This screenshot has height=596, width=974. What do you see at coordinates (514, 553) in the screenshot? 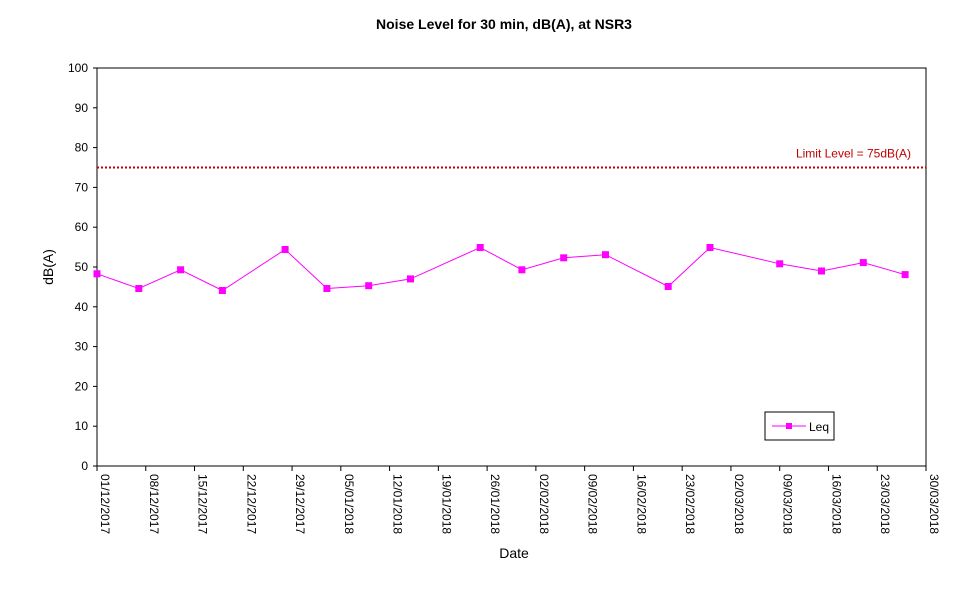
I see `x-axis-label: Date` at bounding box center [514, 553].